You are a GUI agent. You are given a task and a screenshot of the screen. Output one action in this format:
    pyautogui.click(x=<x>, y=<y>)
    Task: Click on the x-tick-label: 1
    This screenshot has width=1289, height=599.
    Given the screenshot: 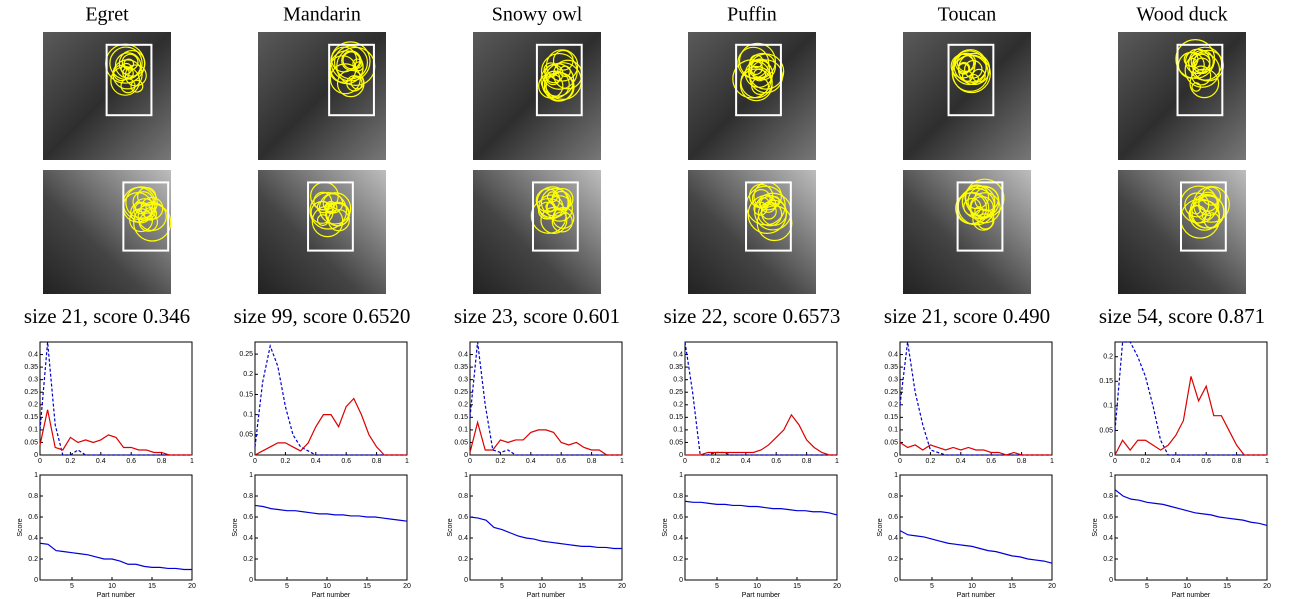 What is the action you would take?
    pyautogui.click(x=1267, y=461)
    